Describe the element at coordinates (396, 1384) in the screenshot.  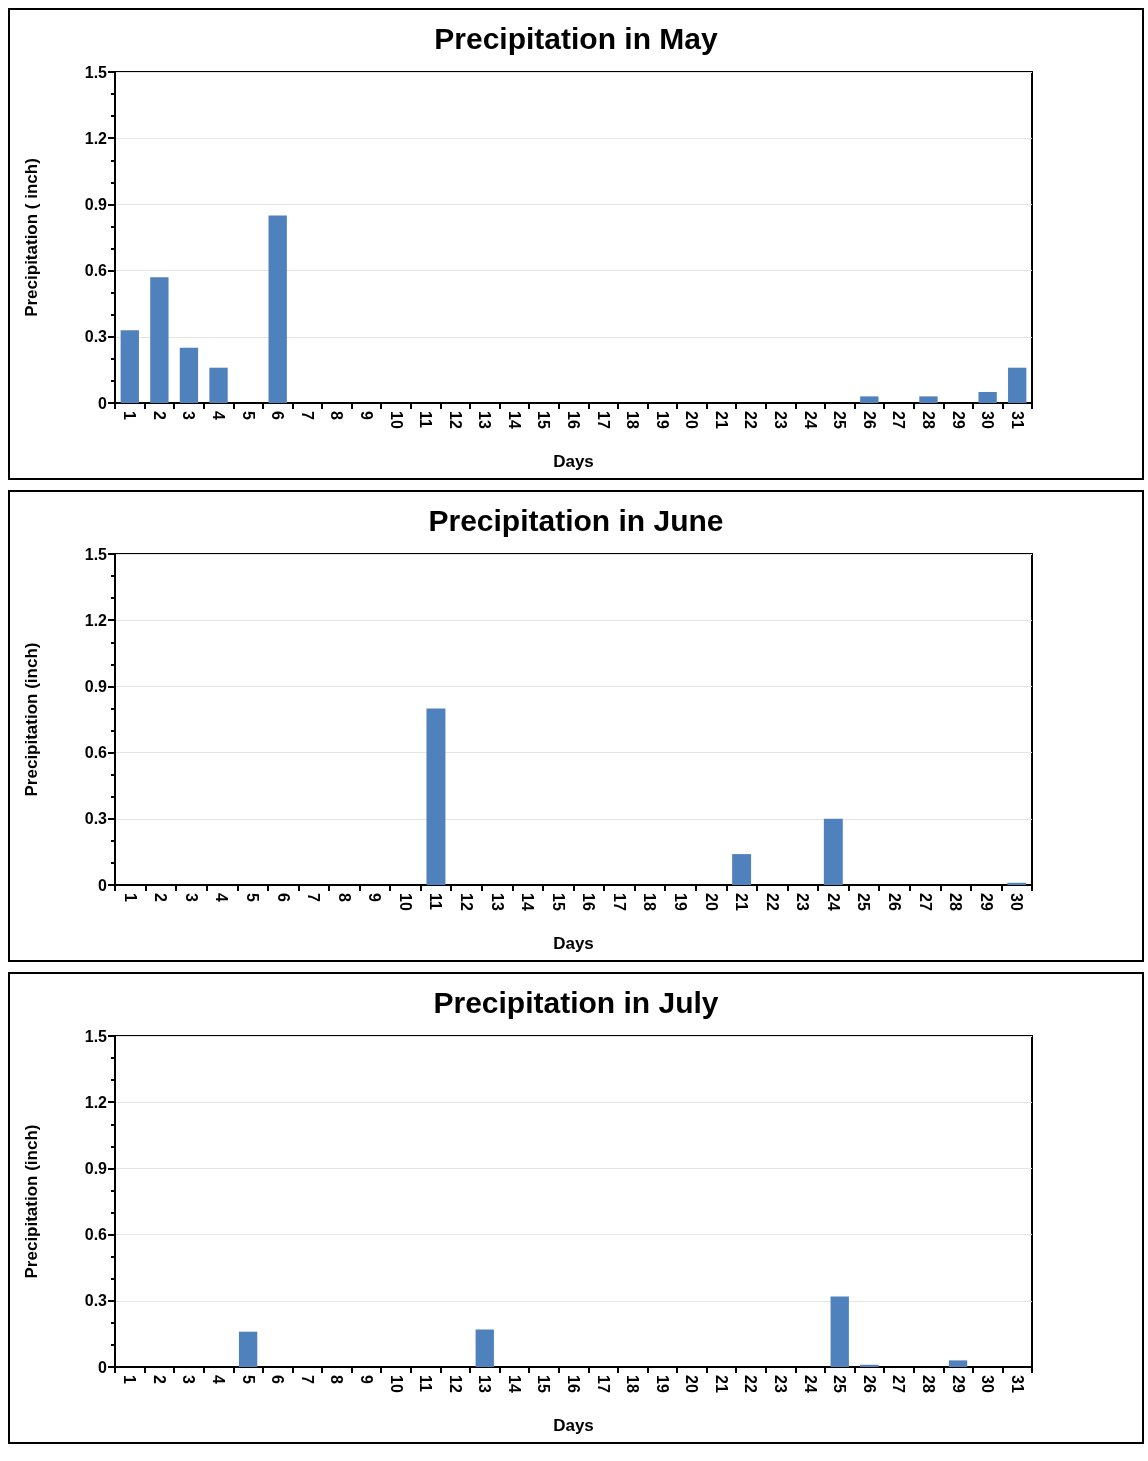
I see `x-tick-label: 10` at that location.